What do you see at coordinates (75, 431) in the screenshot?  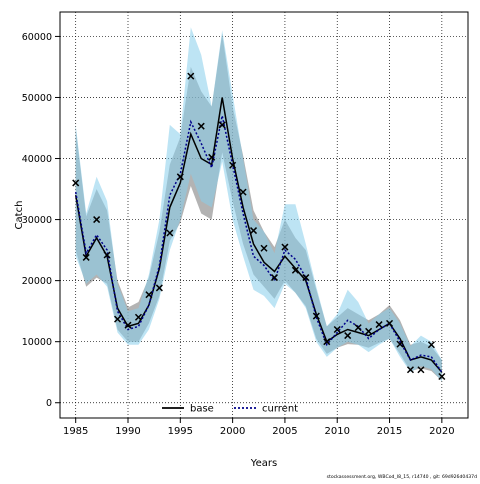 I see `x-tick-label: 1985` at bounding box center [75, 431].